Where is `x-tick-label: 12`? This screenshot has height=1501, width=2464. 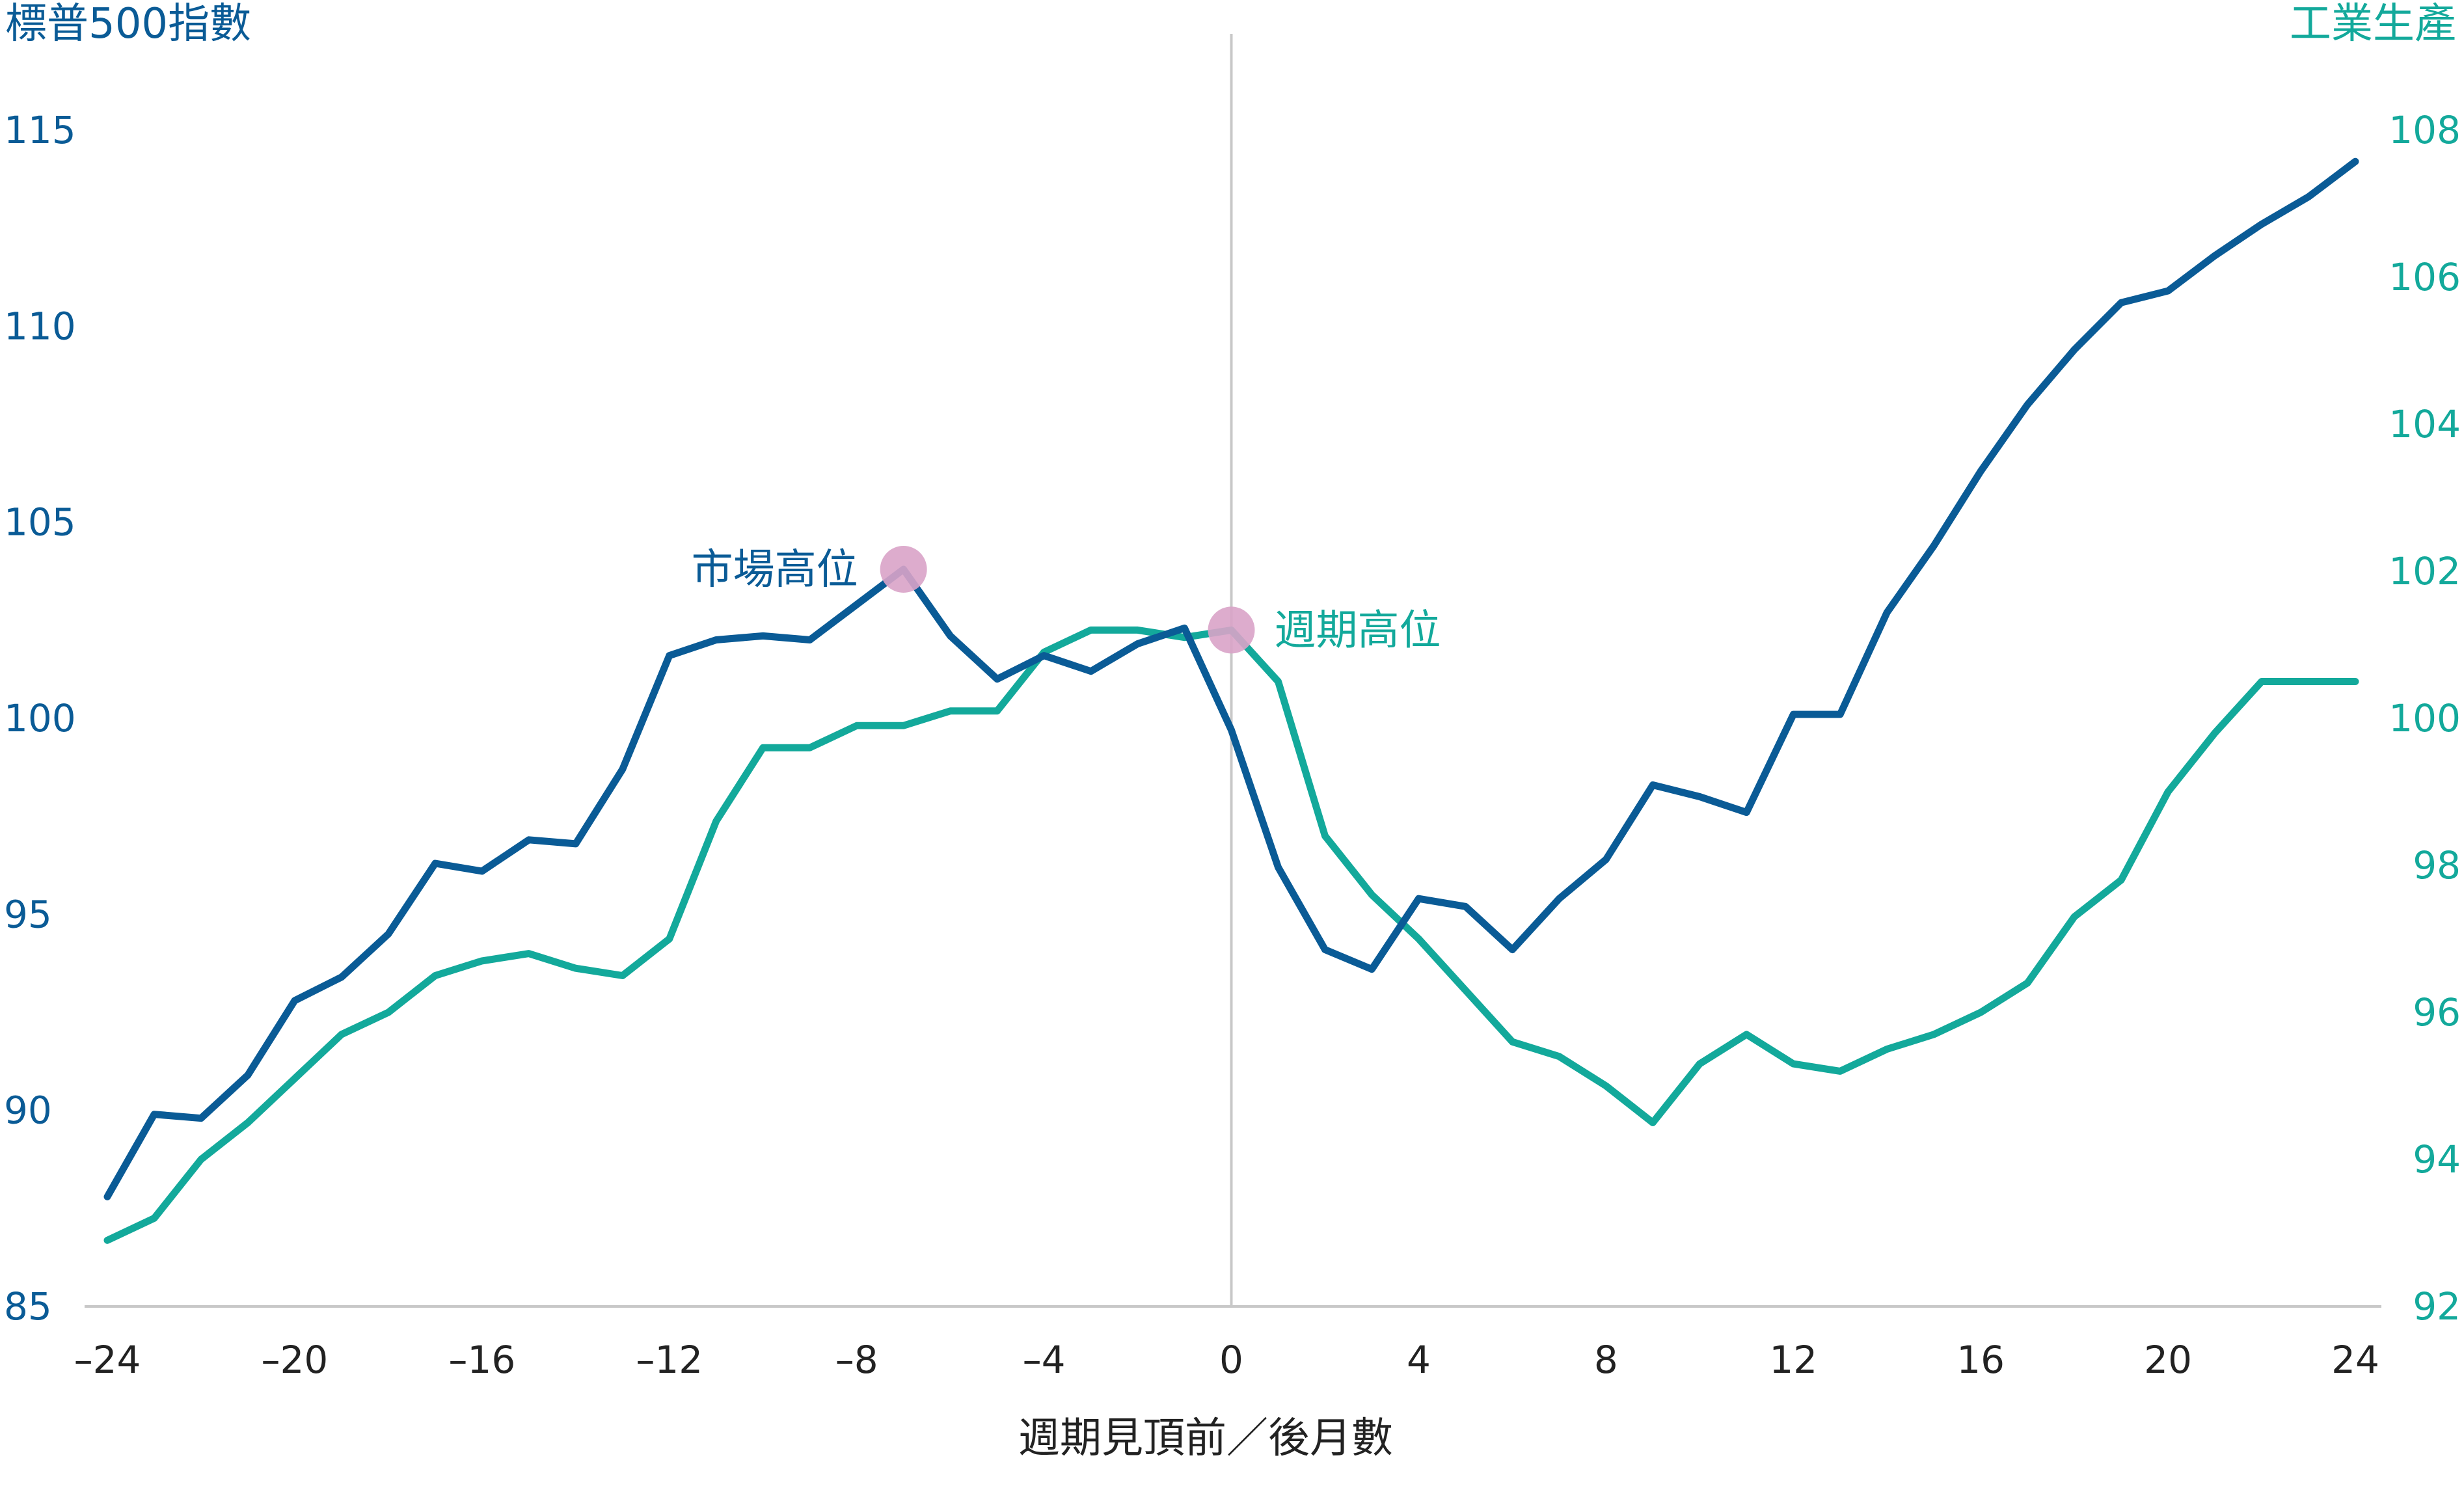 x-tick-label: 12 is located at coordinates (1793, 1360).